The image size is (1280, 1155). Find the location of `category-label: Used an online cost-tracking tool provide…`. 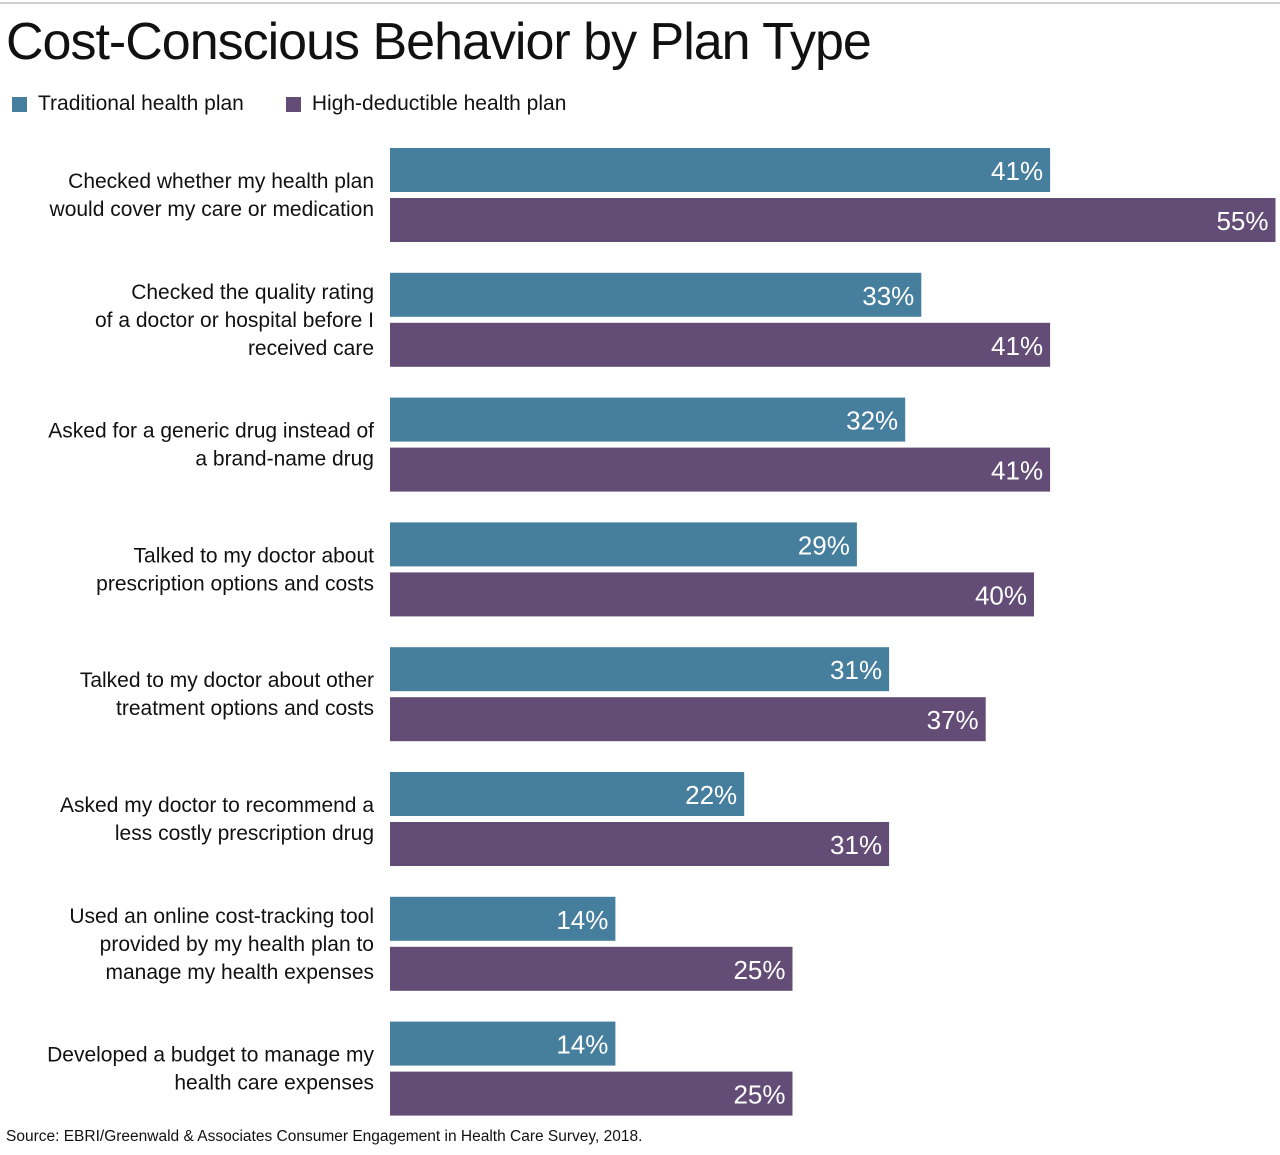

category-label: Used an online cost-tracking tool provide… is located at coordinates (221, 944).